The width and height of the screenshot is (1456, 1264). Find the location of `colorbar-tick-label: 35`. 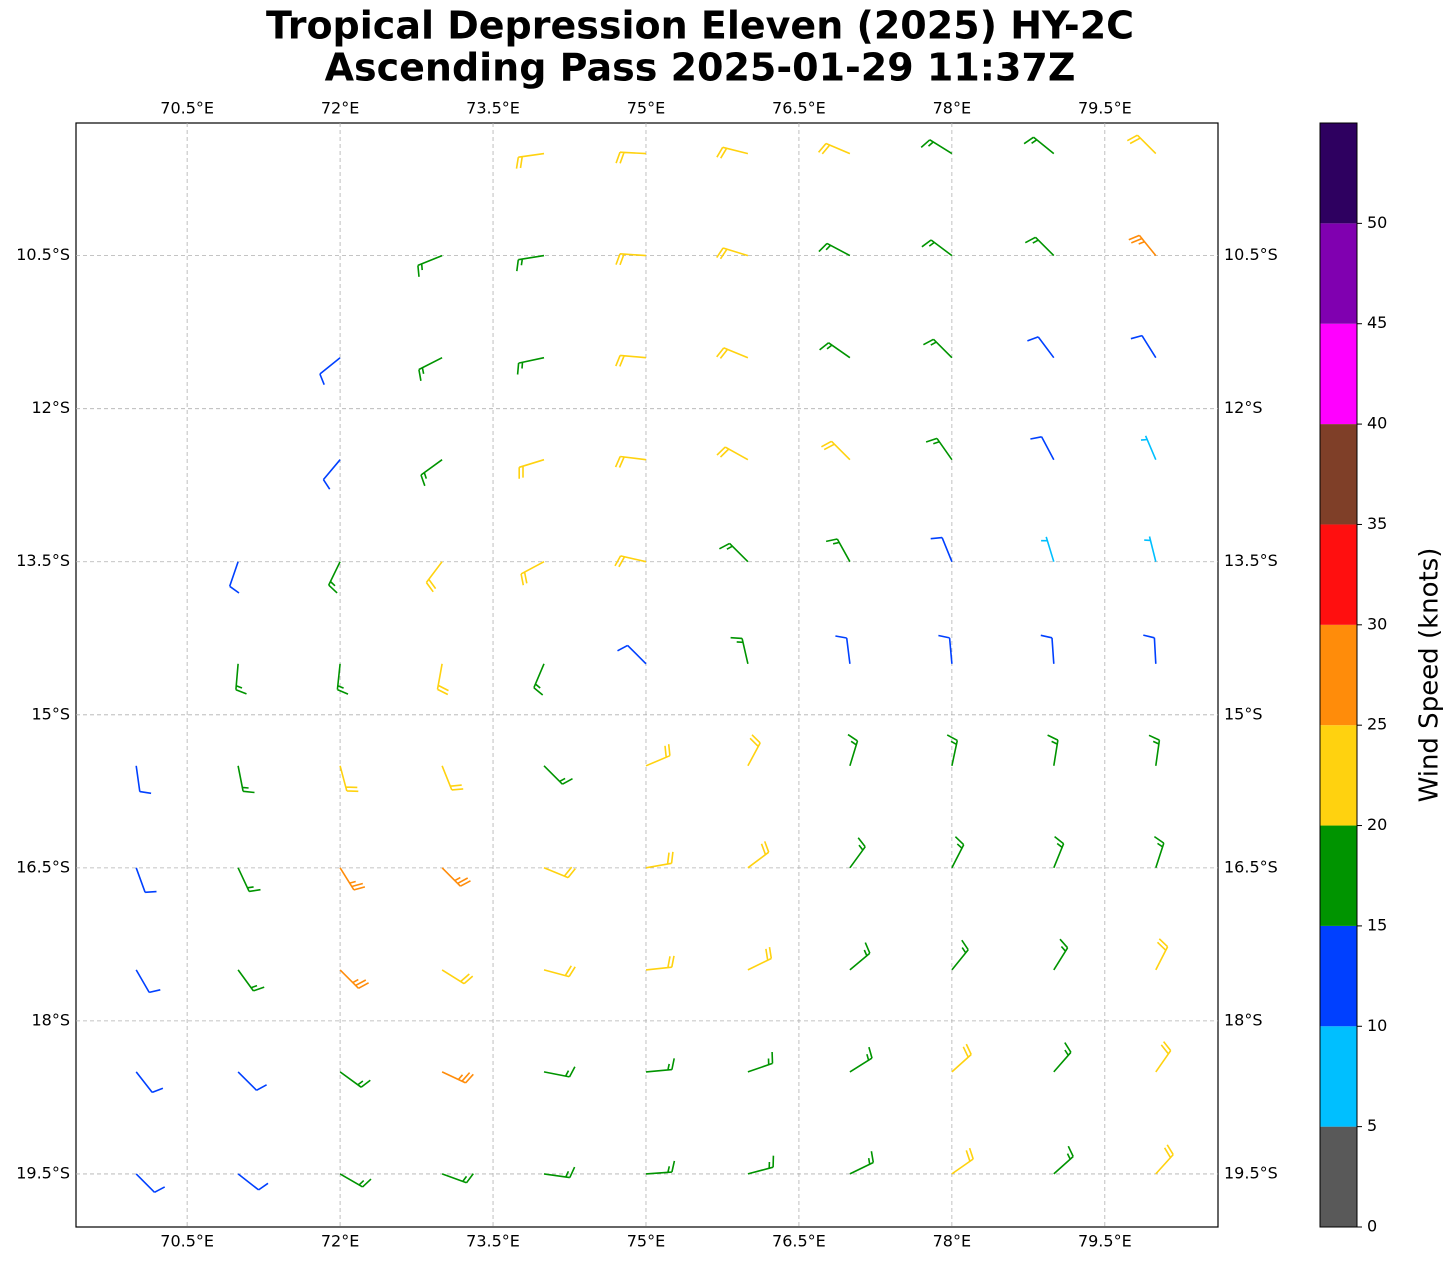

colorbar-tick-label: 35 is located at coordinates (1377, 523).